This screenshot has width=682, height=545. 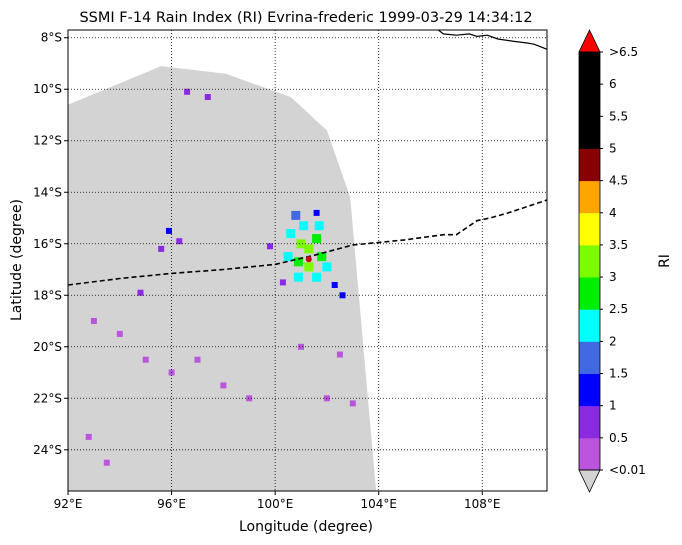 I want to click on coastline-layer, so click(x=492, y=40).